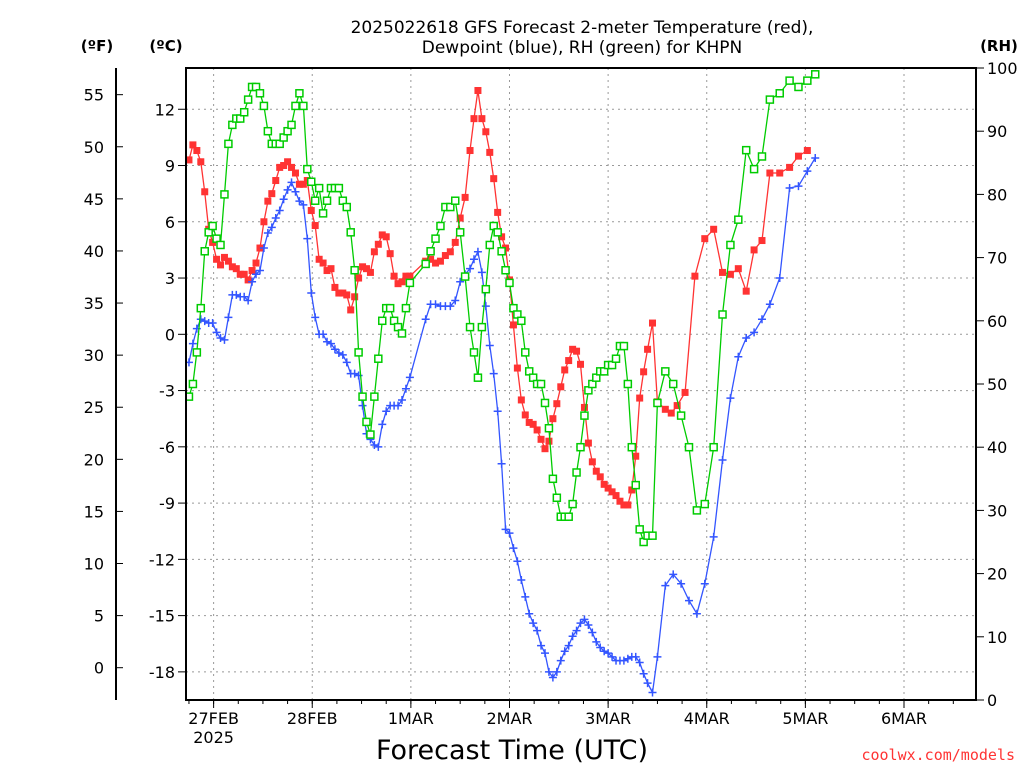  Describe the element at coordinates (94, 355) in the screenshot. I see `f-tick-label: 30` at that location.